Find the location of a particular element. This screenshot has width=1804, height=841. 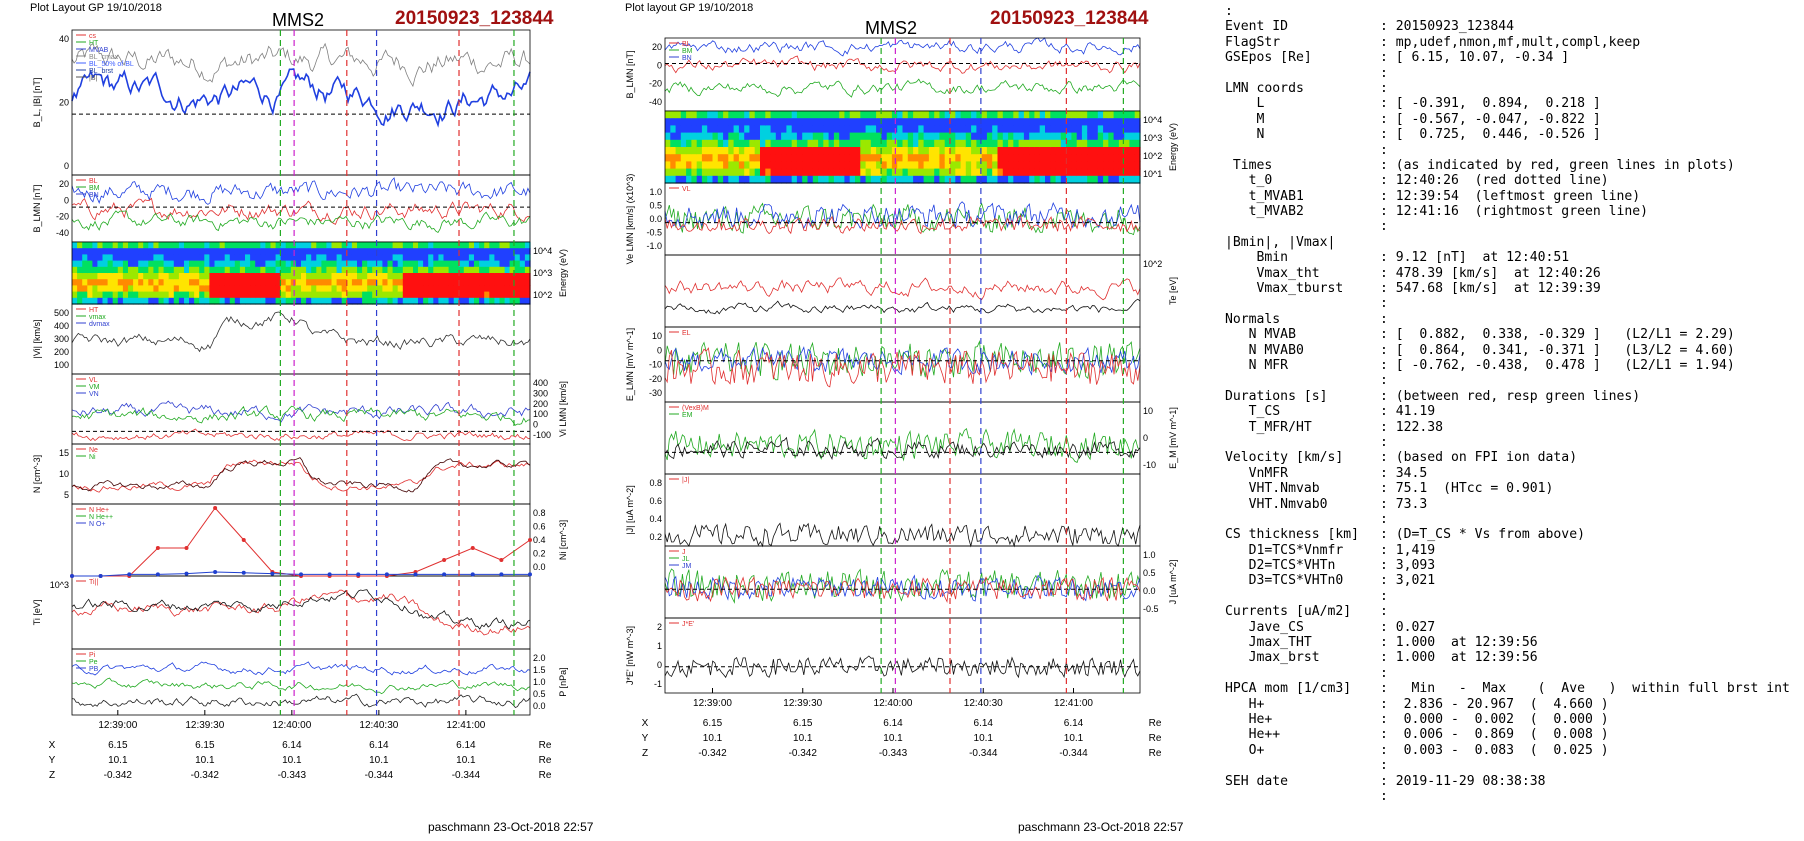

info-key: He+ is located at coordinates (1249, 719).